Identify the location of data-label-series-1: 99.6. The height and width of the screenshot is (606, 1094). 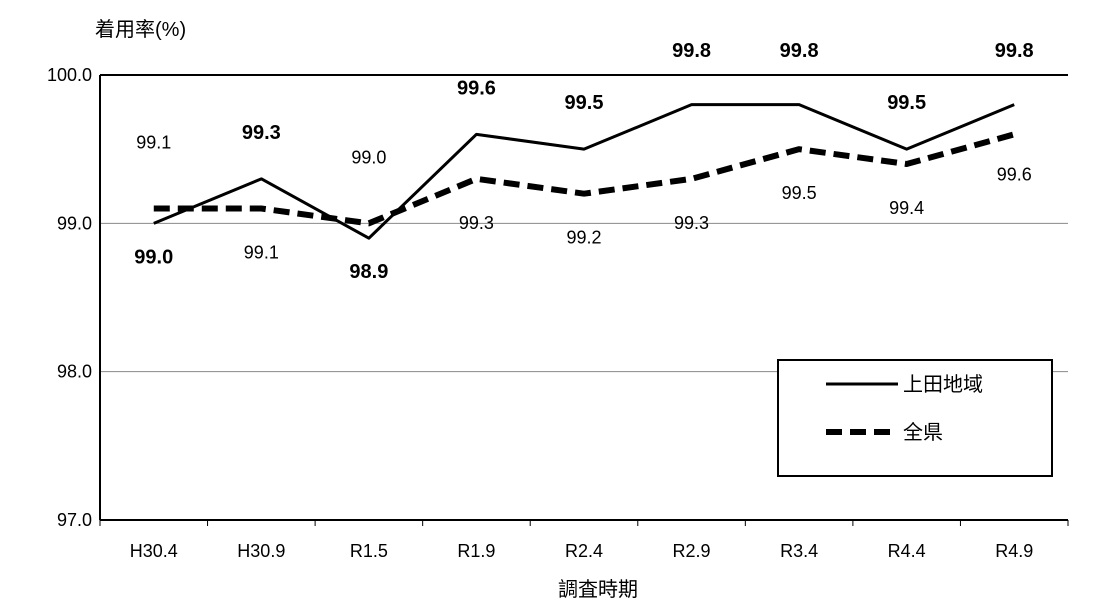
(1014, 174).